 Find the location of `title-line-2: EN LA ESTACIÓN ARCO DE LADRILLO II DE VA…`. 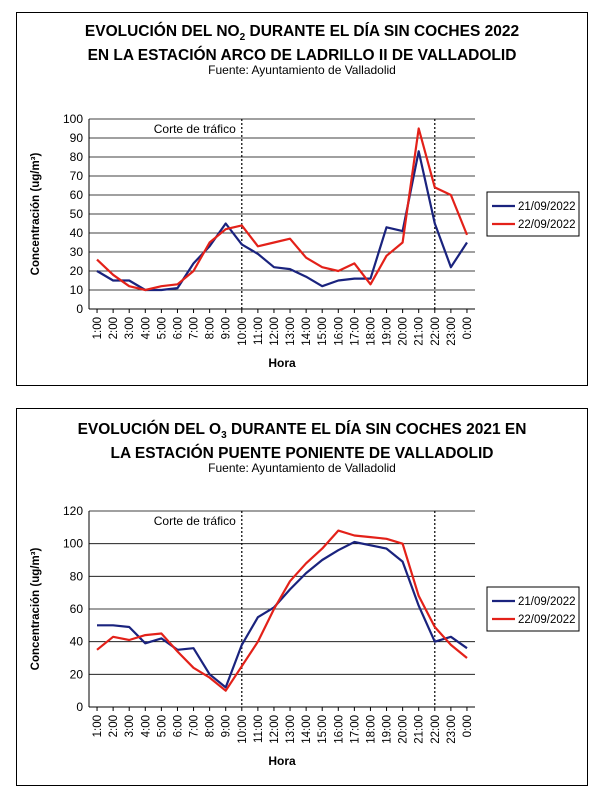

title-line-2: EN LA ESTACIÓN ARCO DE LADRILLO II DE VA… is located at coordinates (302, 56).